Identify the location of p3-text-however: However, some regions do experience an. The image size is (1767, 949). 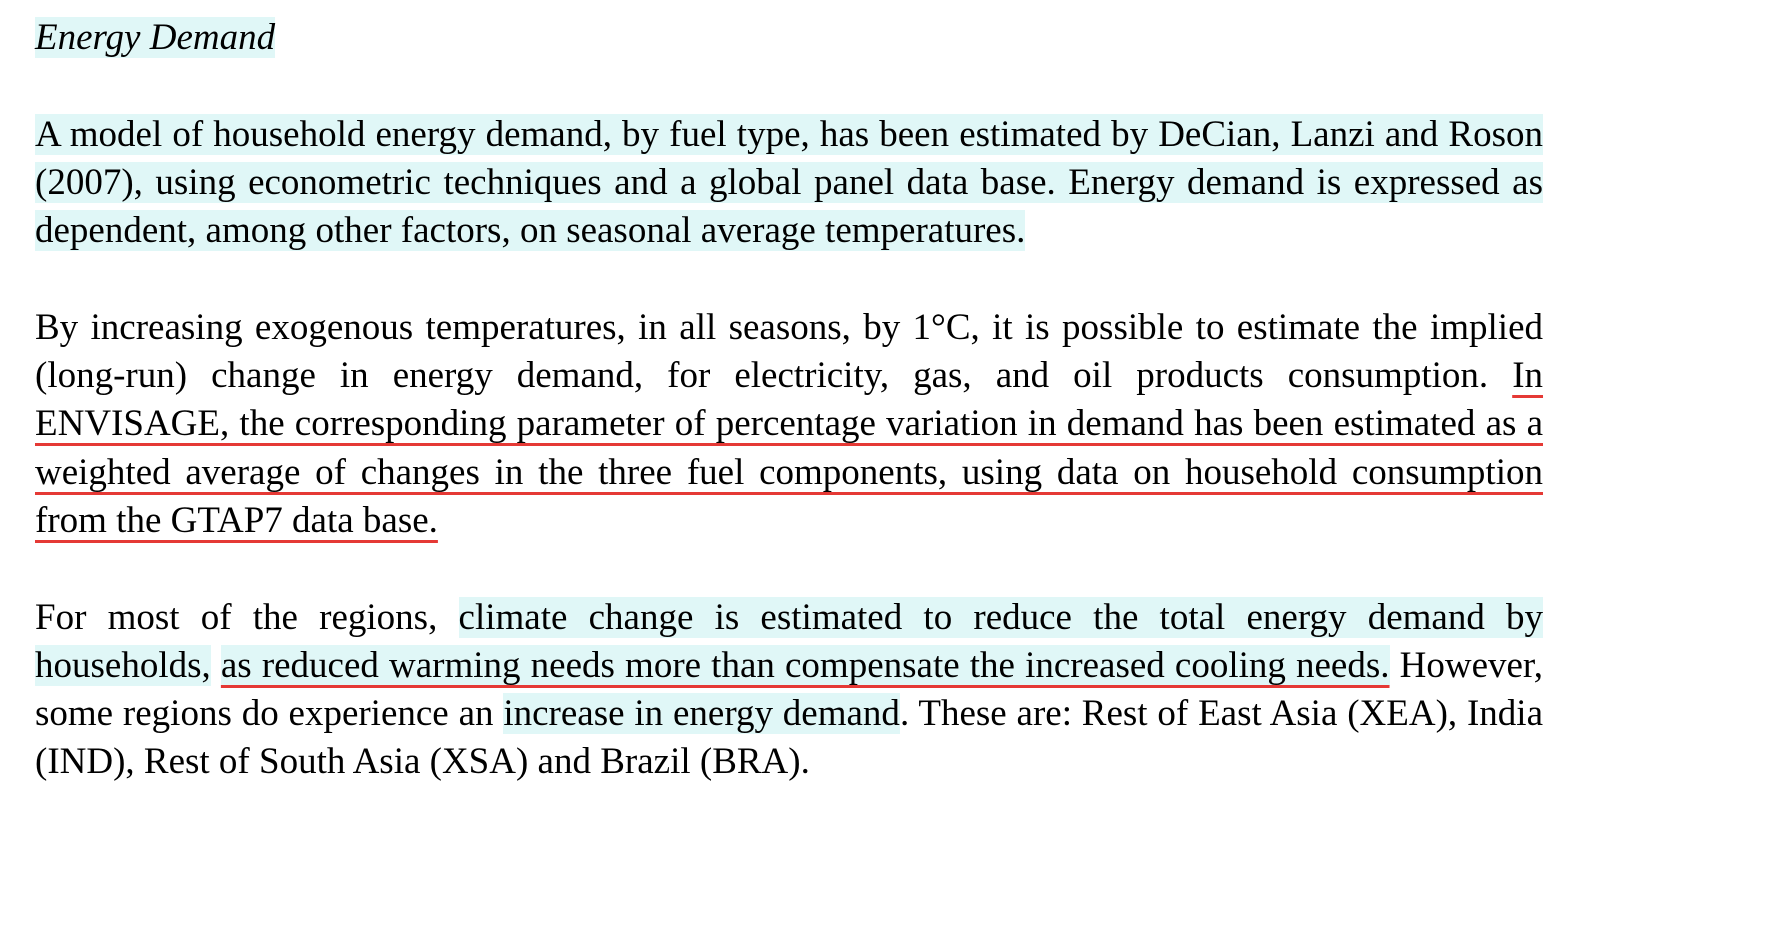
(789, 689).